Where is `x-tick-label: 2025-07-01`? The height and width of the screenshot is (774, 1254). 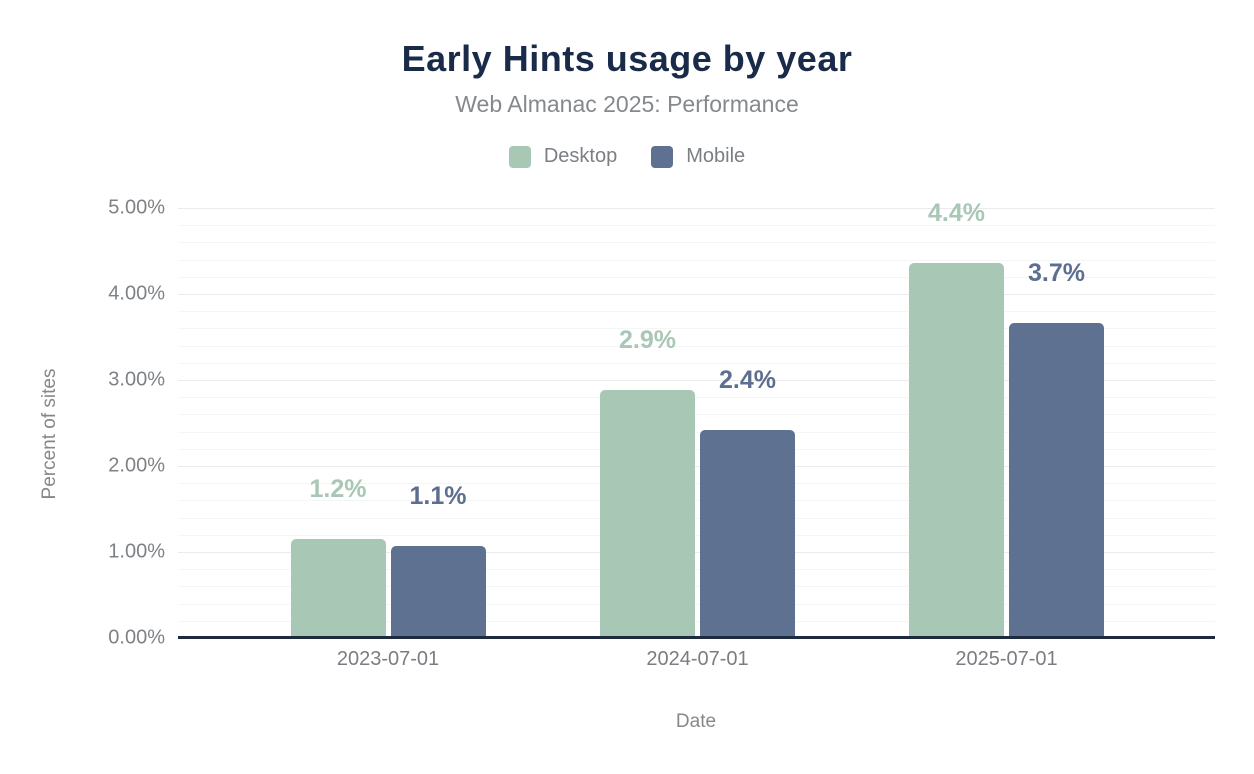 x-tick-label: 2025-07-01 is located at coordinates (1006, 659).